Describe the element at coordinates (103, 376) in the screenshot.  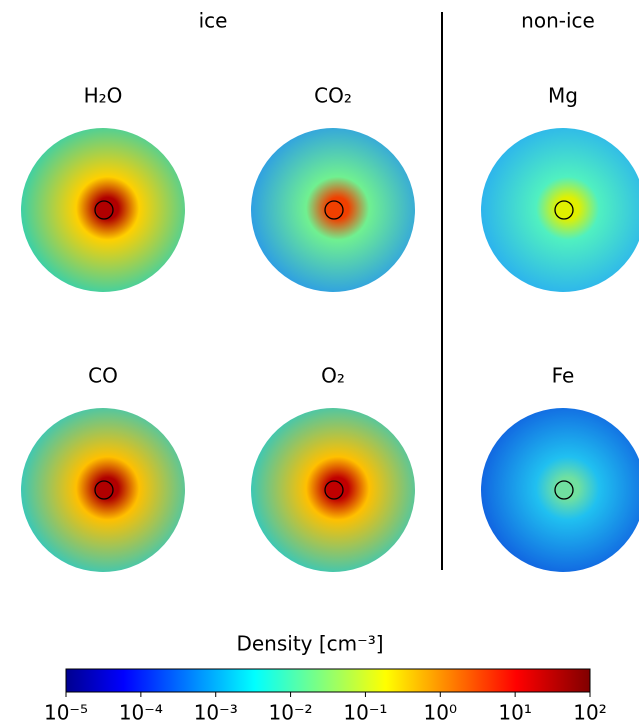
I see `panel-title: CO` at that location.